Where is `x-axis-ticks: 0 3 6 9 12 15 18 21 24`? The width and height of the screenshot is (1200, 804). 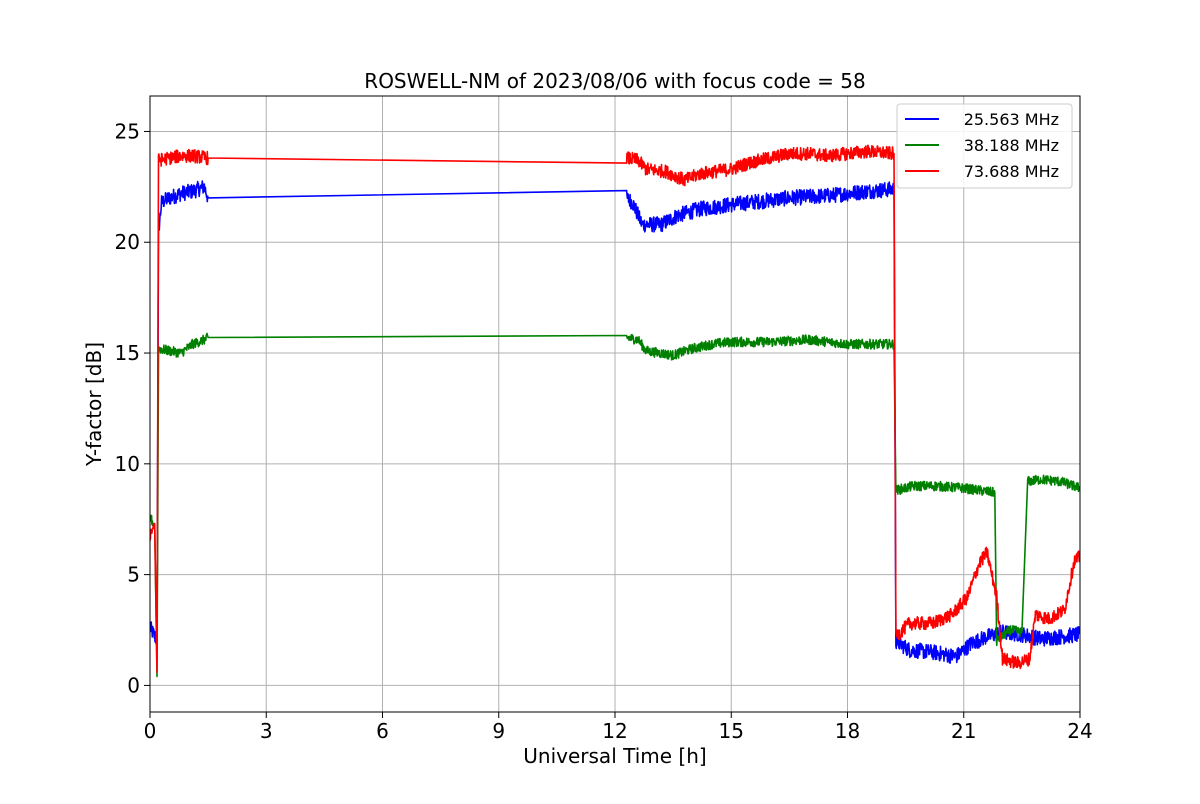 x-axis-ticks: 0 3 6 9 12 15 18 21 24 is located at coordinates (618, 727).